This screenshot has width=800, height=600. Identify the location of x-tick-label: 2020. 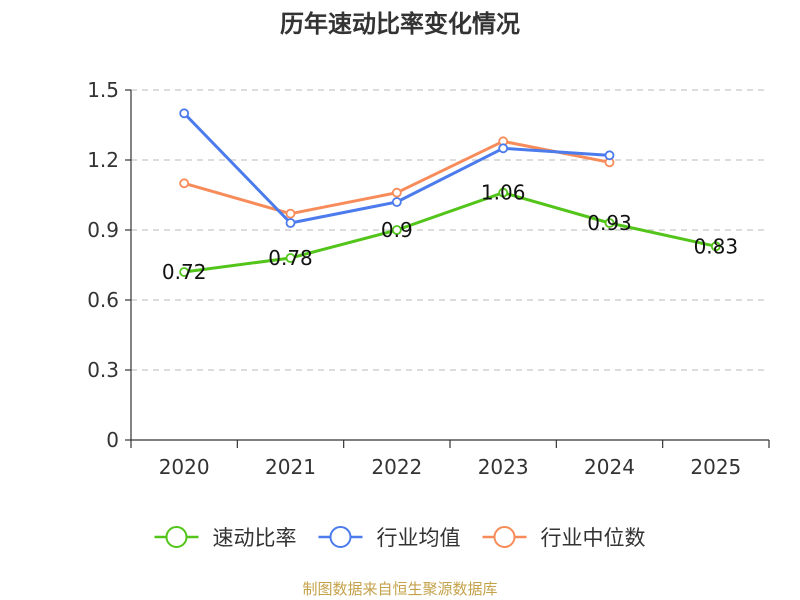
(184, 467).